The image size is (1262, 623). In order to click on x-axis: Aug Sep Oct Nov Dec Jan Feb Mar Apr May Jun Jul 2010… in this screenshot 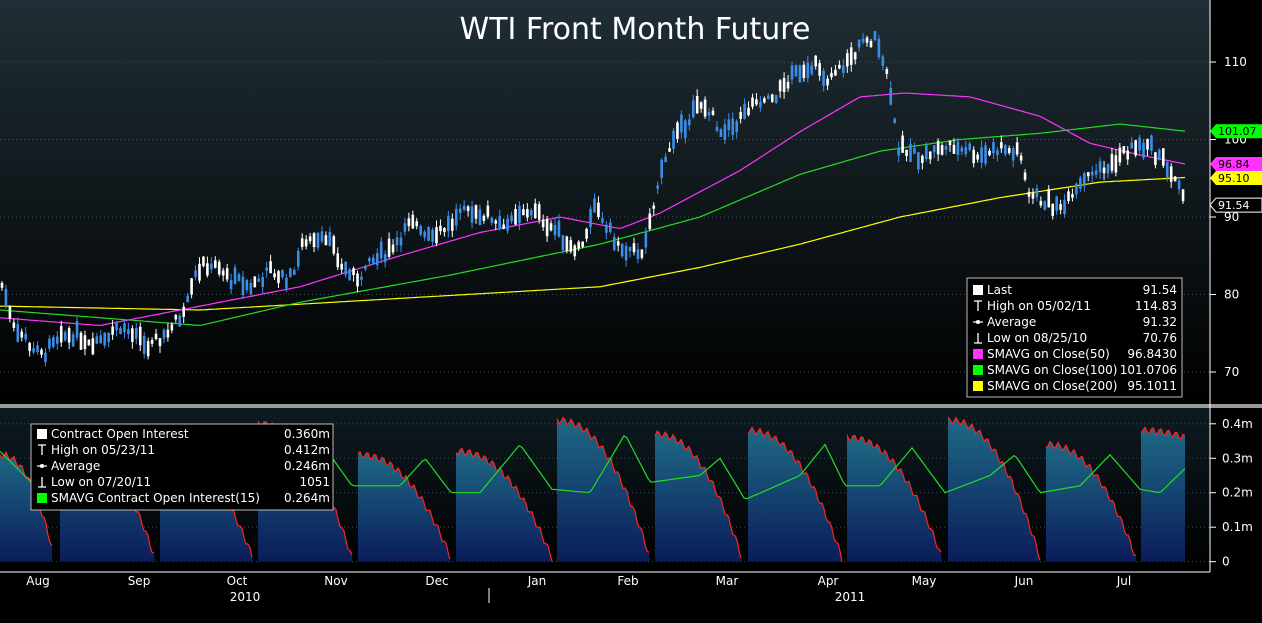, I will do `click(605, 587)`.